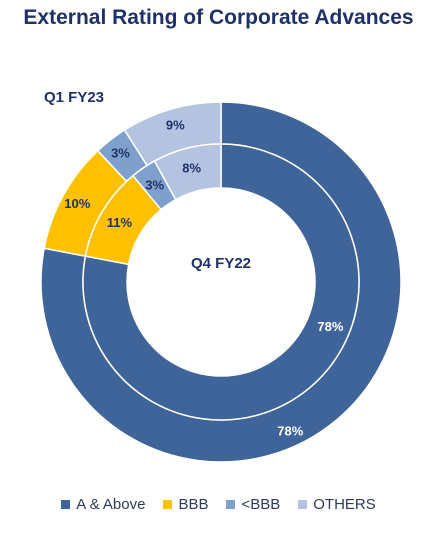  What do you see at coordinates (77, 203) in the screenshot?
I see `outer-ring-label-1: 10%` at bounding box center [77, 203].